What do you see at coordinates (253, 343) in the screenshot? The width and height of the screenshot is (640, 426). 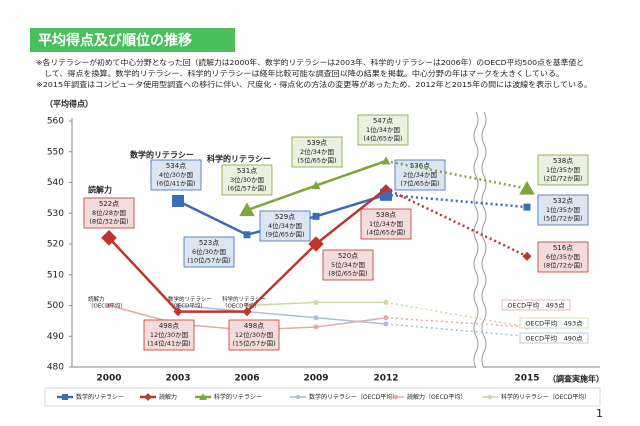 I see `rank-label: (15位/57か国)` at bounding box center [253, 343].